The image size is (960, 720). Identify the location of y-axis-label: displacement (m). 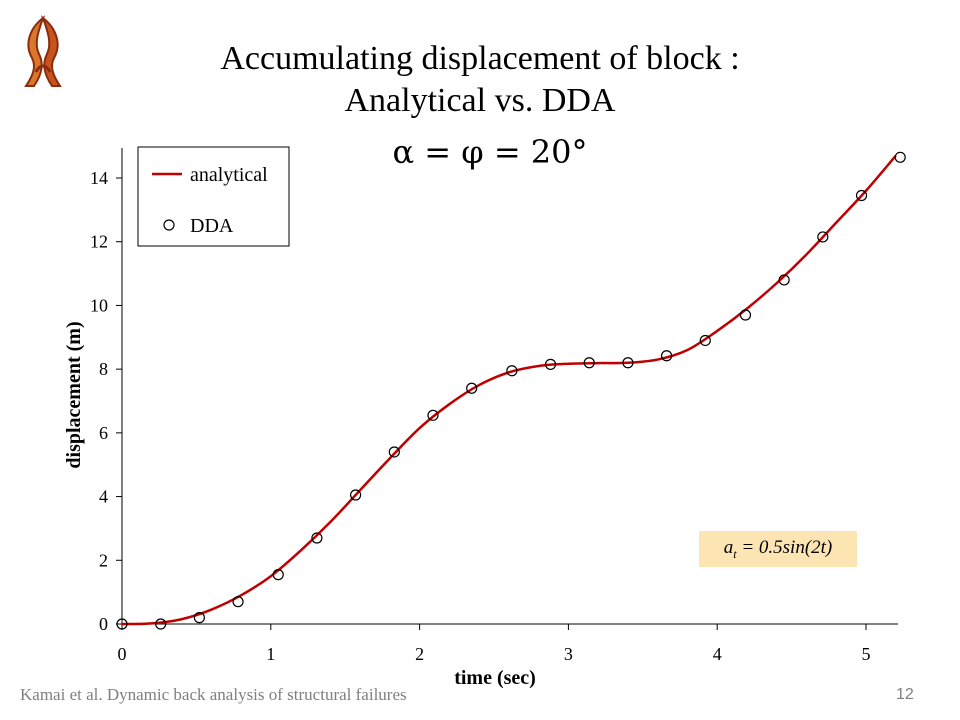
(74, 394).